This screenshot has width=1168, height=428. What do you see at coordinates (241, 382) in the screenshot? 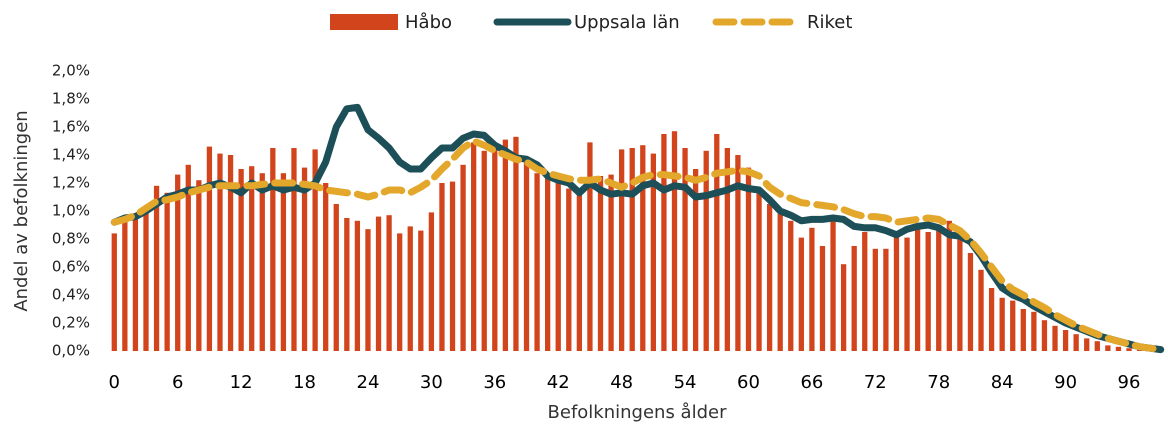
I see `x-tick-label: 12` at bounding box center [241, 382].